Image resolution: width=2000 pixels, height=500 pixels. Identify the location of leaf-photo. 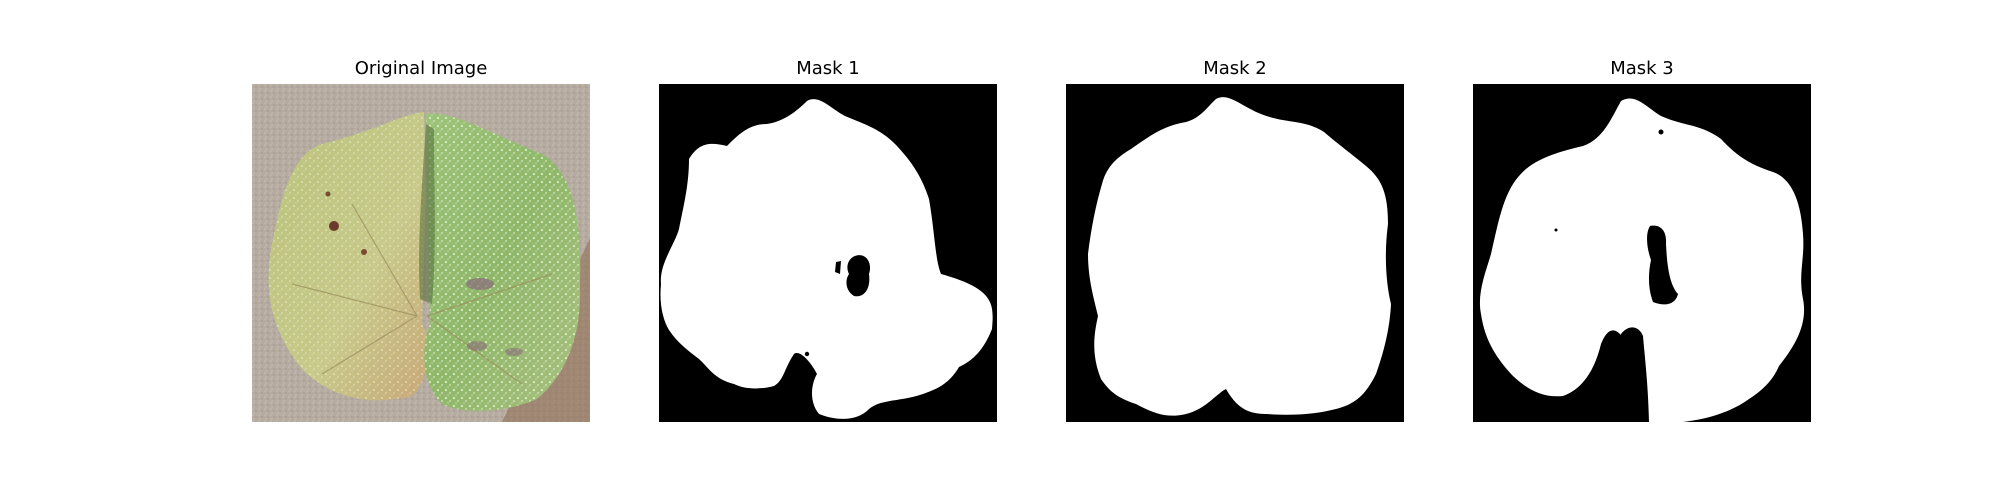
(421, 253).